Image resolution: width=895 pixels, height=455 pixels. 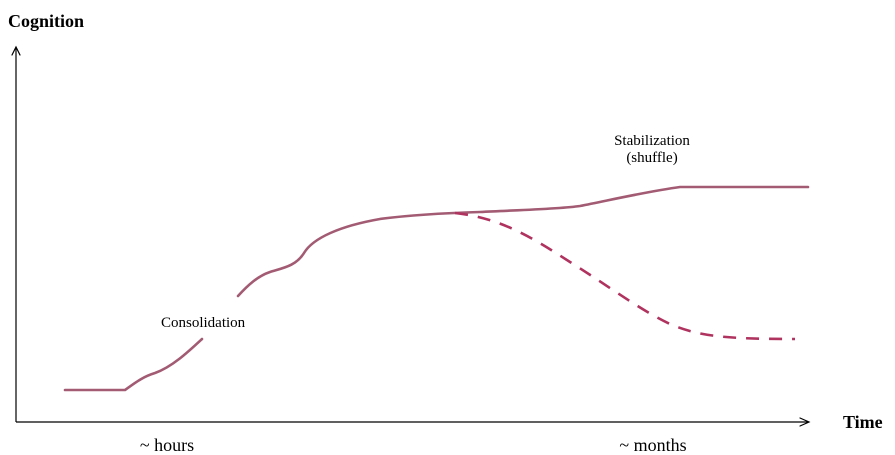 What do you see at coordinates (46, 21) in the screenshot?
I see `y-axis-label: Cognition` at bounding box center [46, 21].